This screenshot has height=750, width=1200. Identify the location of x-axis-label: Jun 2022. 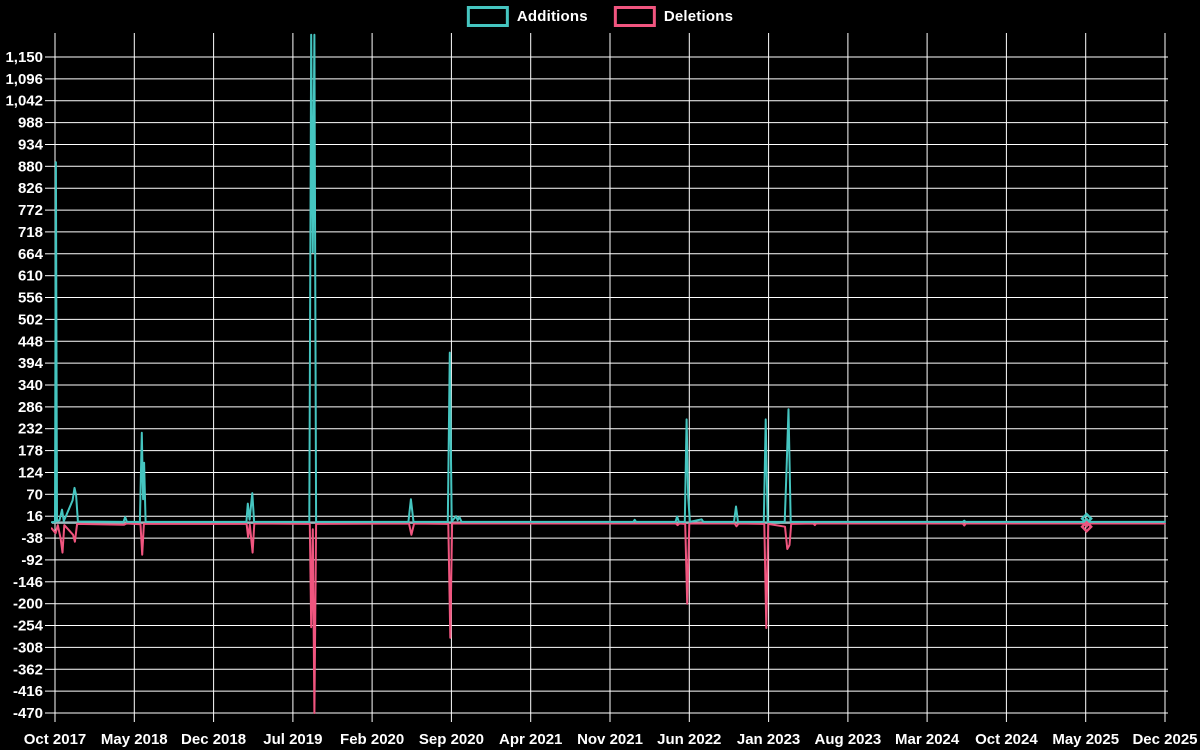
(689, 739).